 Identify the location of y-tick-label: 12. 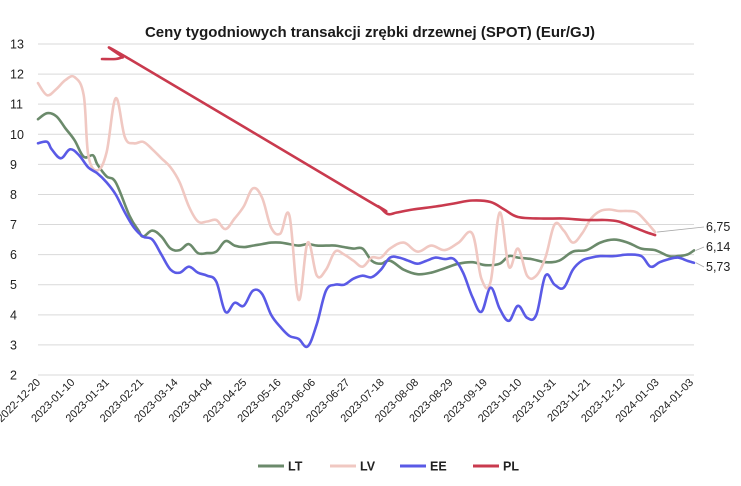
(17, 75).